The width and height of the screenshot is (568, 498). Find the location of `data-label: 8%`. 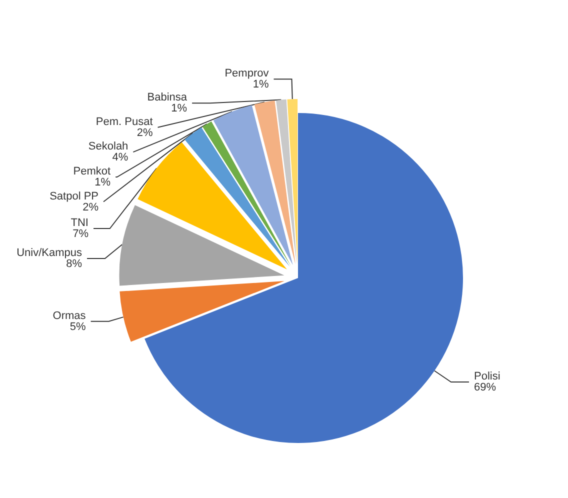

data-label: 8% is located at coordinates (74, 264).